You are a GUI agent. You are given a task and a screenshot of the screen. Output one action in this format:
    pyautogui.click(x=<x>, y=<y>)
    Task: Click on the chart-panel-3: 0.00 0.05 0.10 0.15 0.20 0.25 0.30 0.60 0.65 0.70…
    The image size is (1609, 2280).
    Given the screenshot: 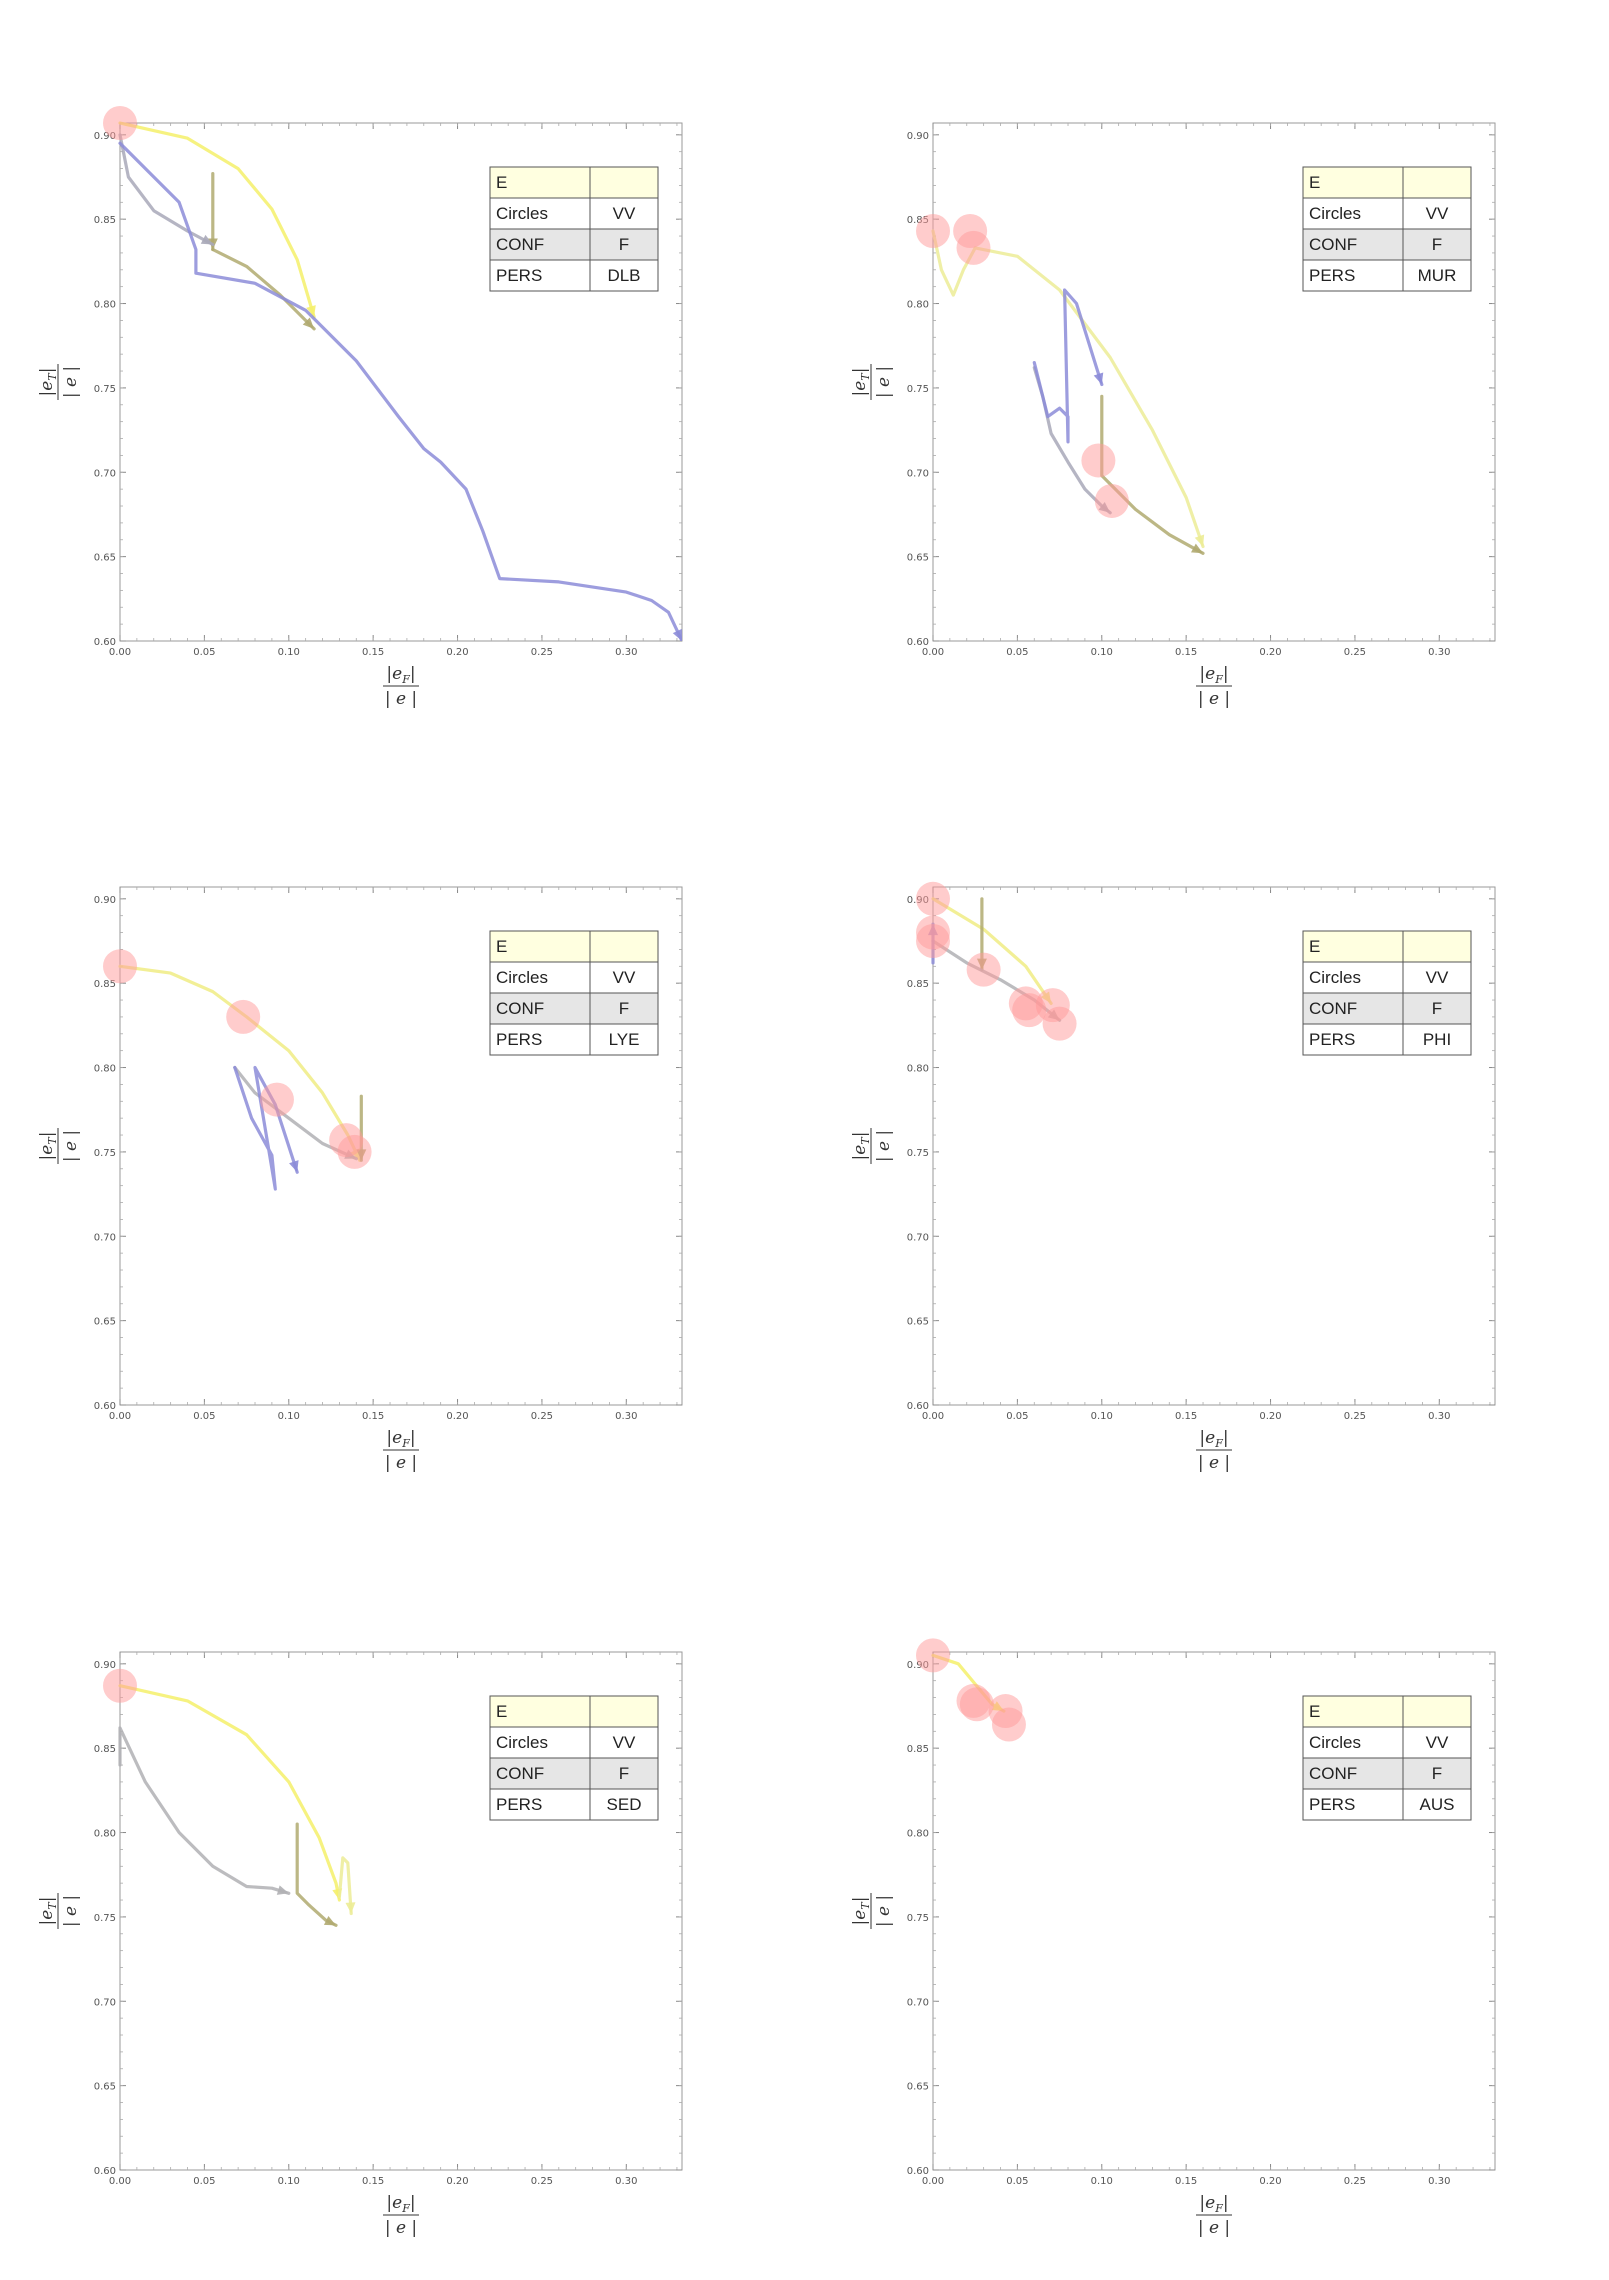 What is the action you would take?
    pyautogui.click(x=360, y=1179)
    